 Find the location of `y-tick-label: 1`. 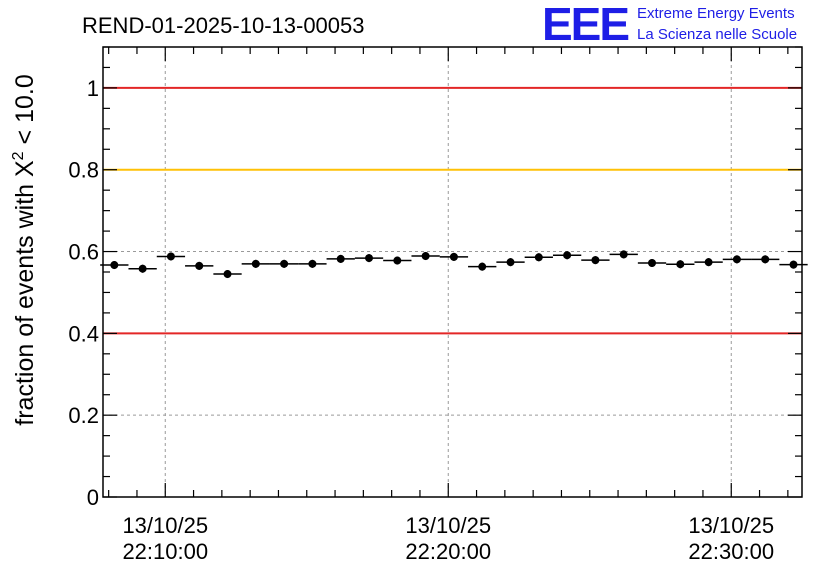

y-tick-label: 1 is located at coordinates (93, 88).